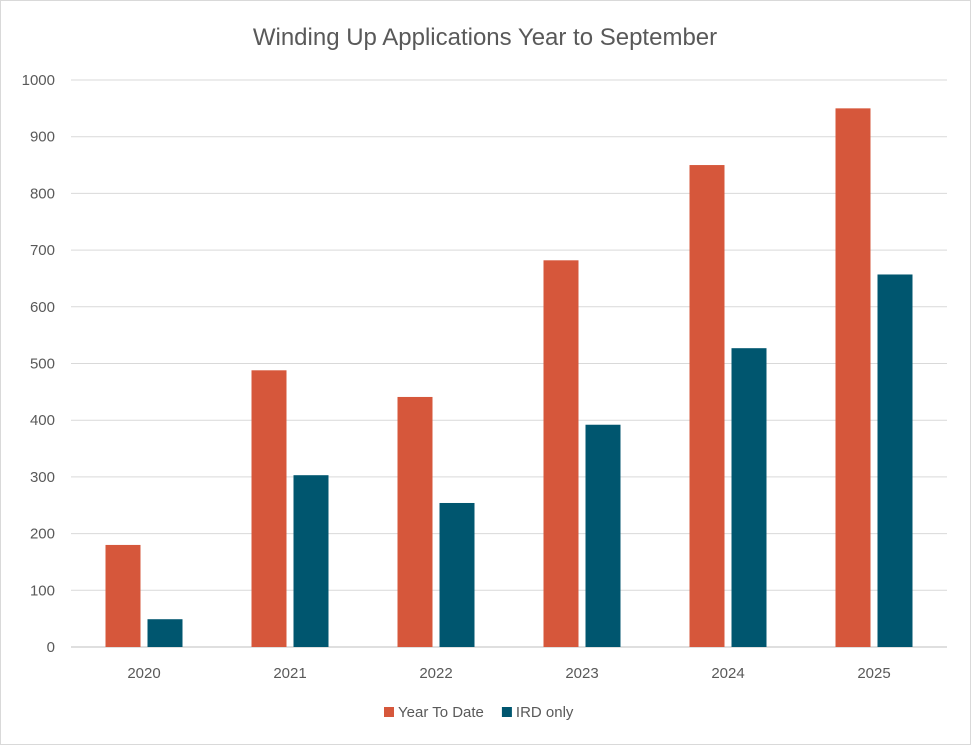 This screenshot has width=971, height=745. I want to click on y-tick-label: 200, so click(42, 534).